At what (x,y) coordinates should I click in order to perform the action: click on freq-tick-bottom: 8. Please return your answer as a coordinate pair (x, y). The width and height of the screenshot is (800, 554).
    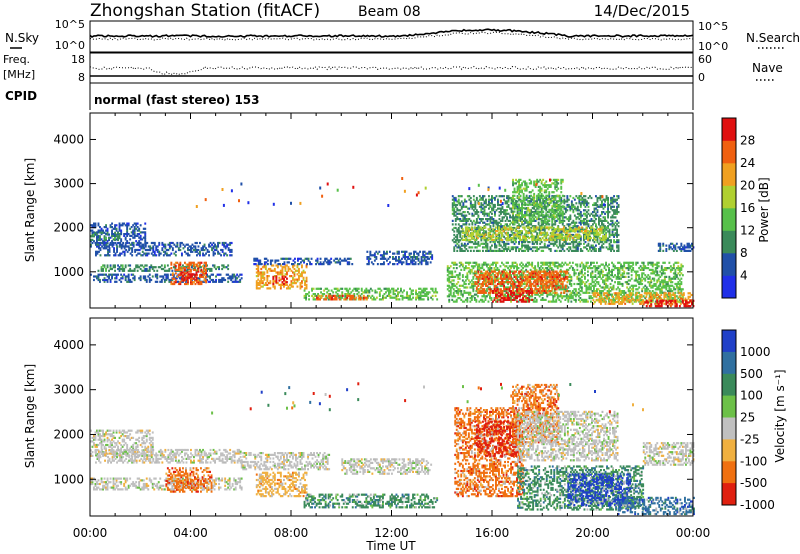
    Looking at the image, I should click on (81, 77).